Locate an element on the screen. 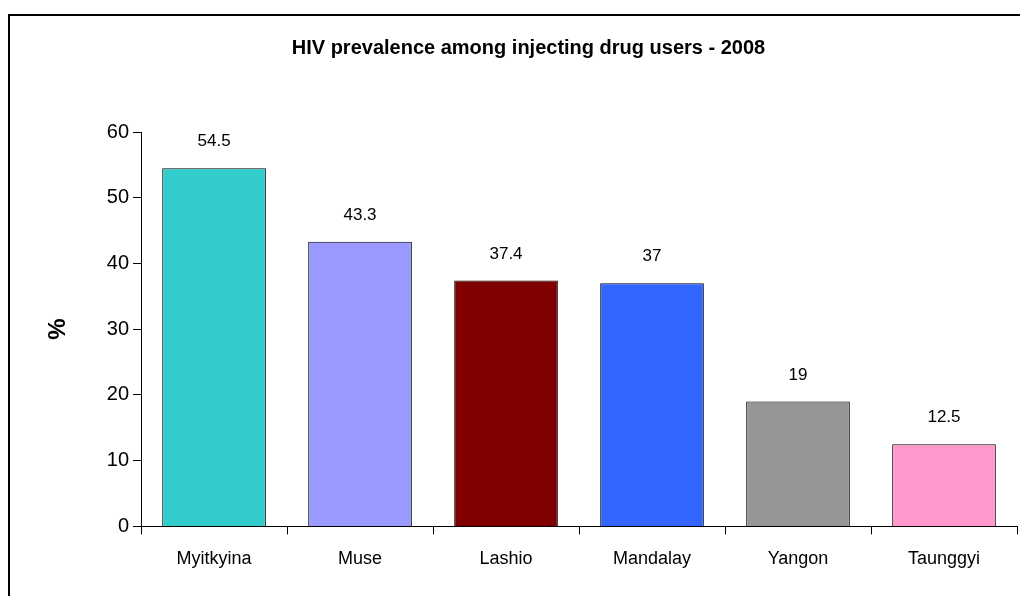  x-tick-label: Myitkyina is located at coordinates (214, 558).